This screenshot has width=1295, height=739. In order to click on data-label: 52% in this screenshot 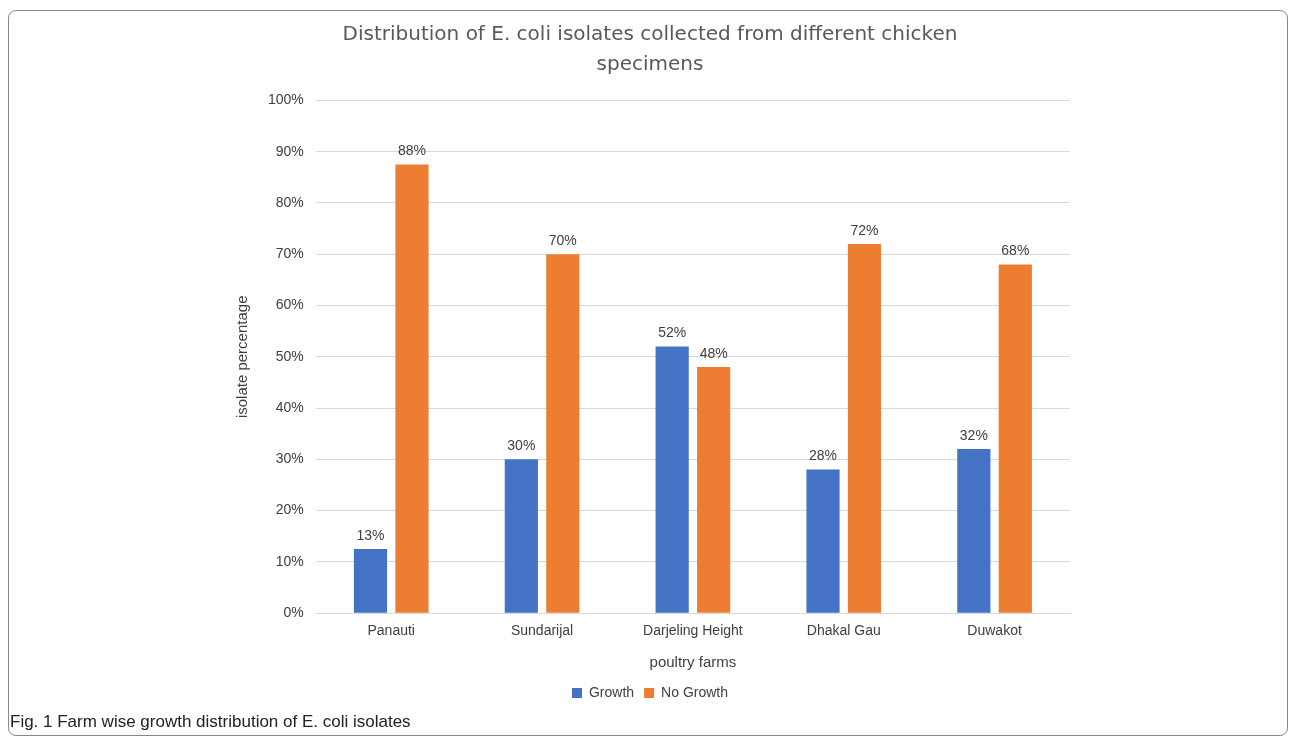, I will do `click(672, 332)`.